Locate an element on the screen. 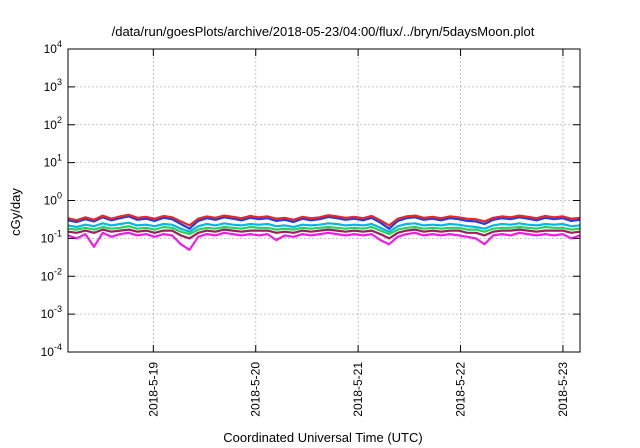  y-tick-label: 10⁰ is located at coordinates (53, 199).